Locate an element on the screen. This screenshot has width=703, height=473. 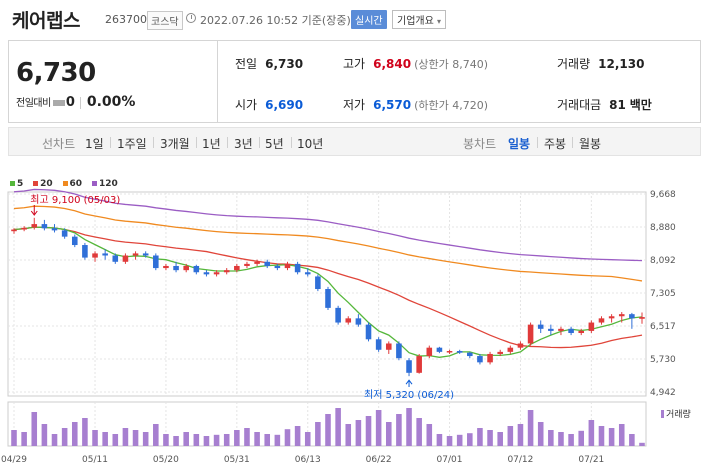
price-change: 전일대비 0 0.00% is located at coordinates (75, 102).